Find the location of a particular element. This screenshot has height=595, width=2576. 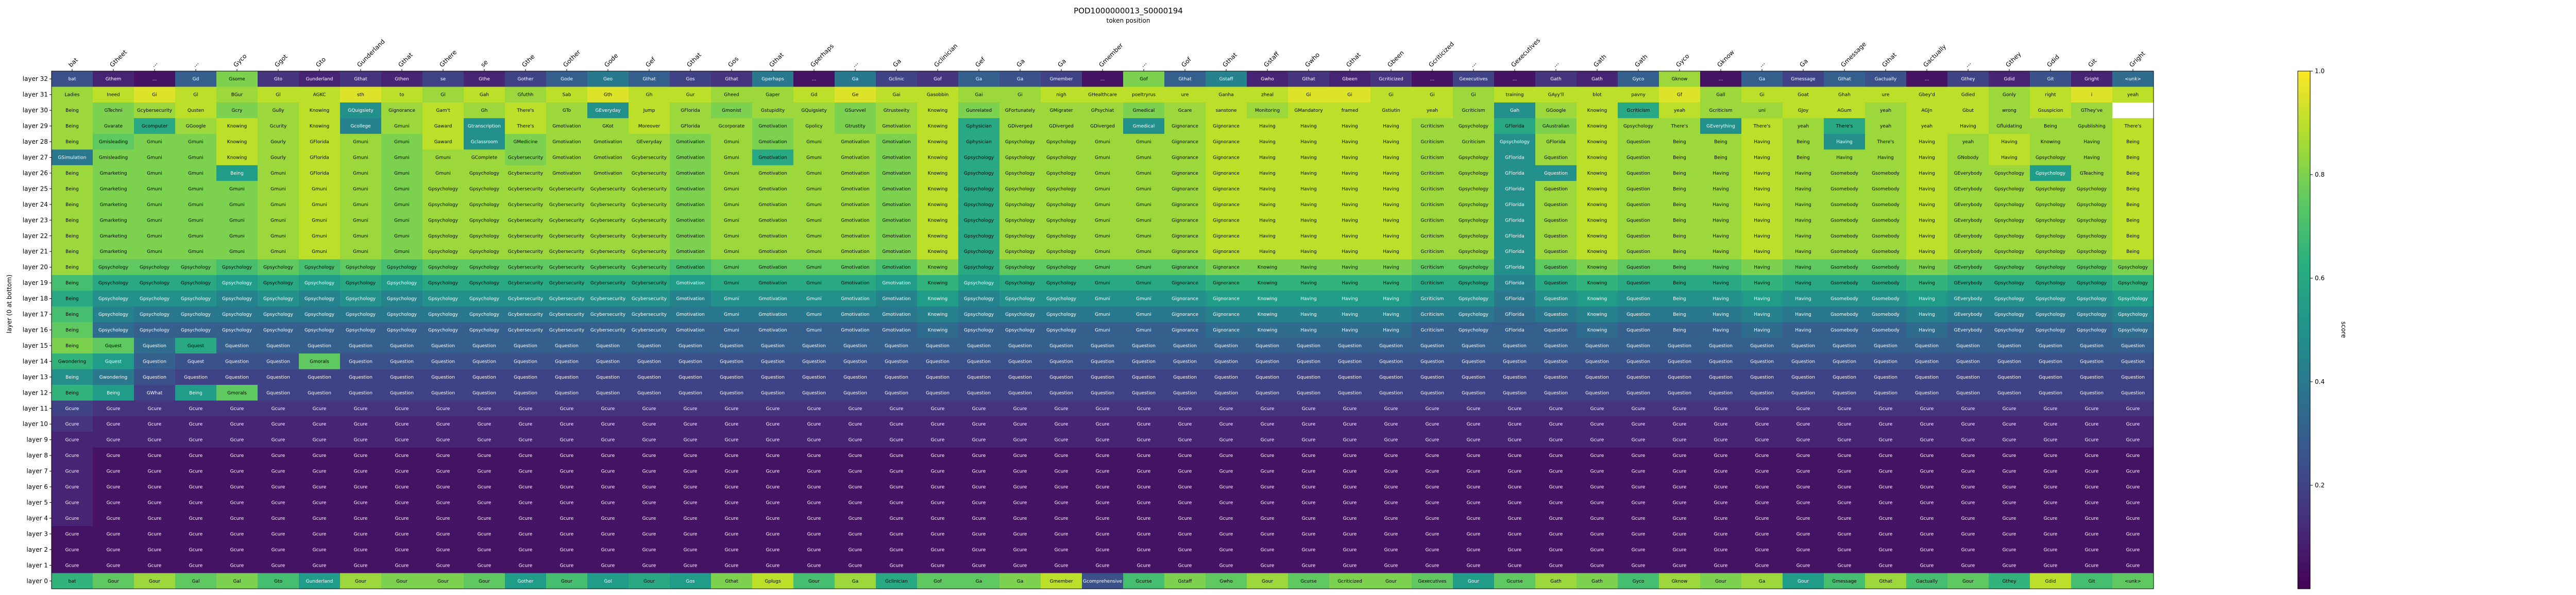

heatmap-cell-label: Gignorance is located at coordinates (1185, 158).